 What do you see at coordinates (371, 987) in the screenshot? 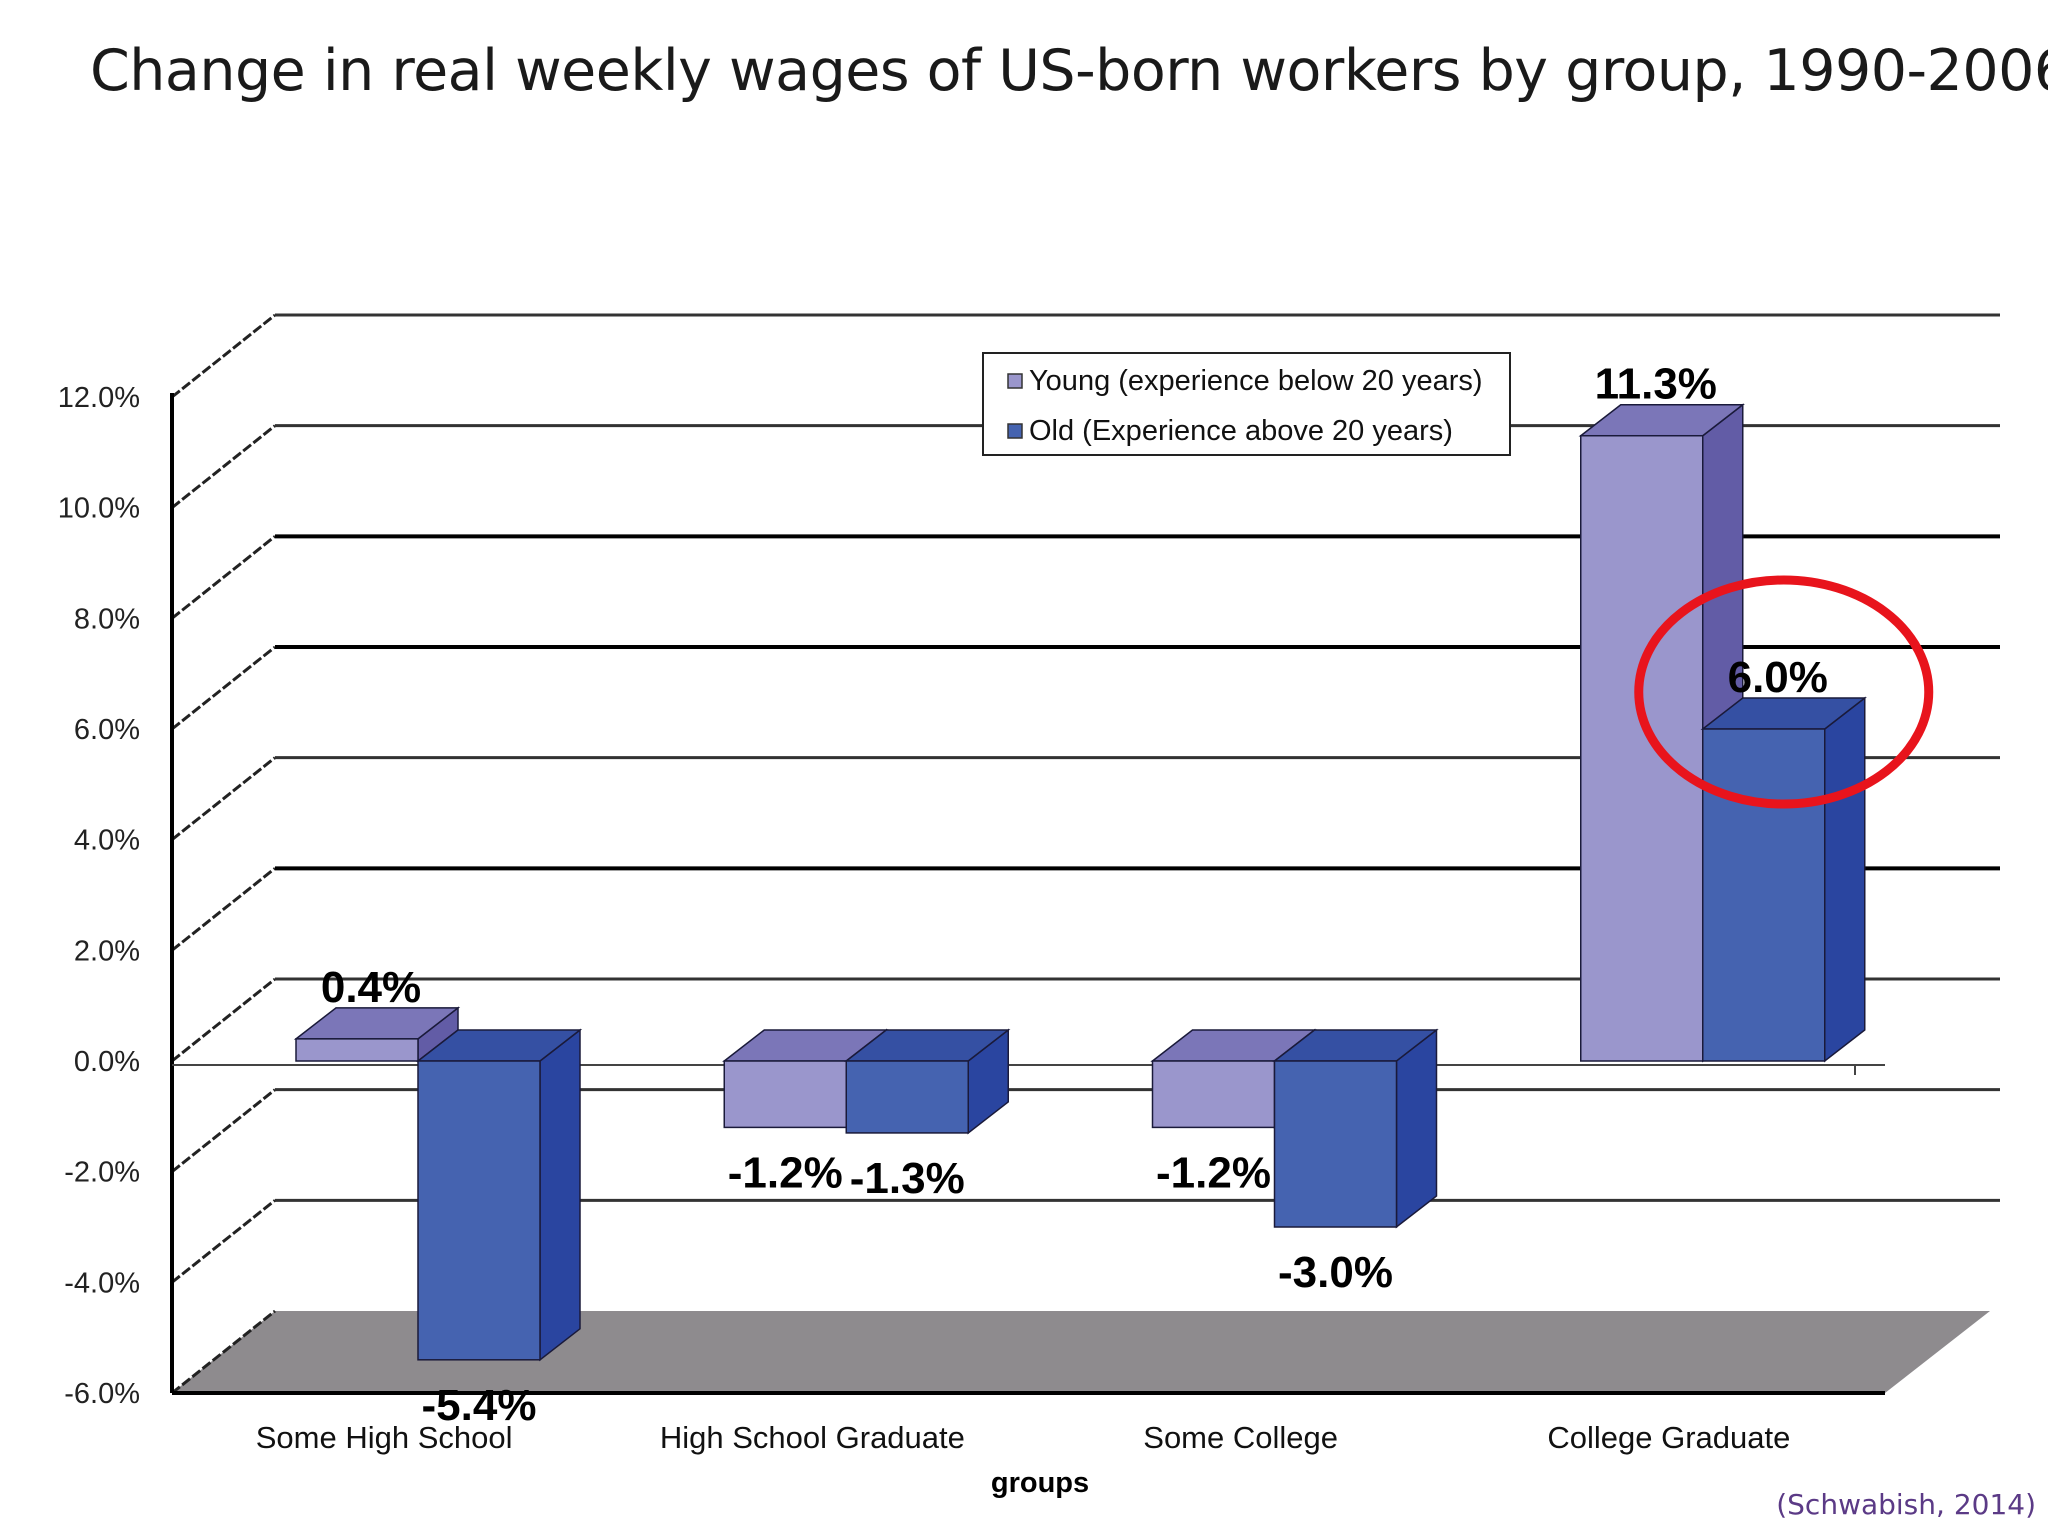
I see `data-label: 0.4%` at bounding box center [371, 987].